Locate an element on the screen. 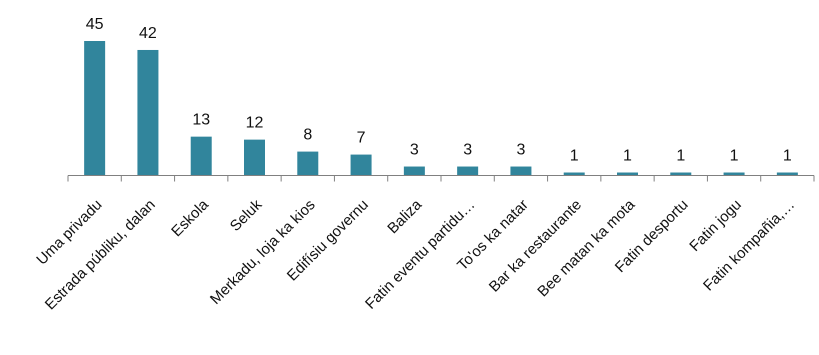  category-label: Bee matan ka mota is located at coordinates (586, 248).